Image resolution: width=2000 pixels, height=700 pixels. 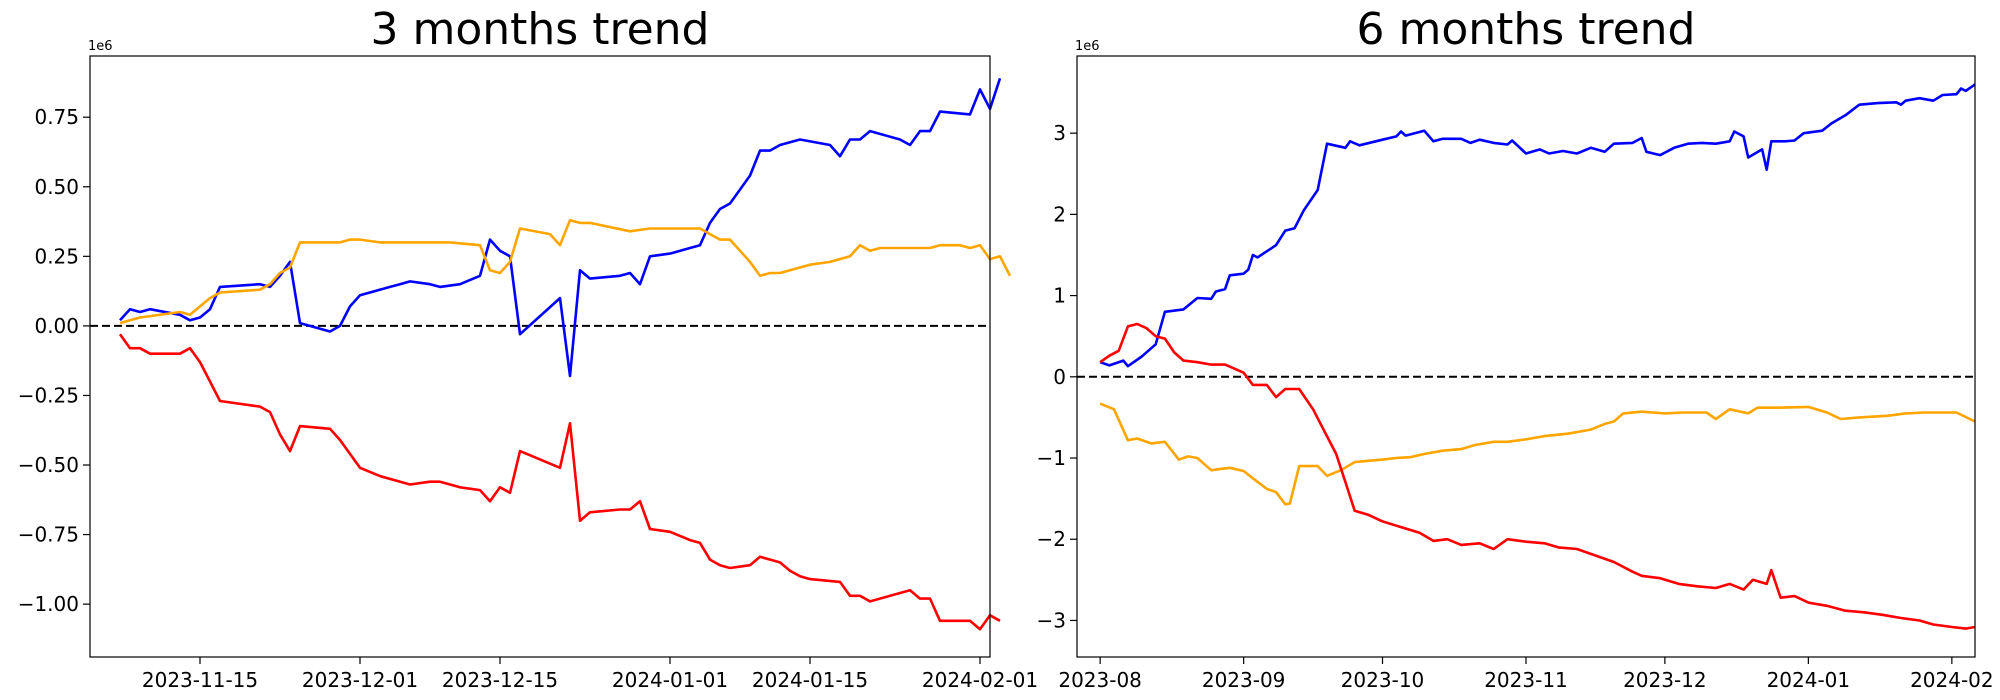 I want to click on y-tick-label: 0.75, so click(x=56, y=117).